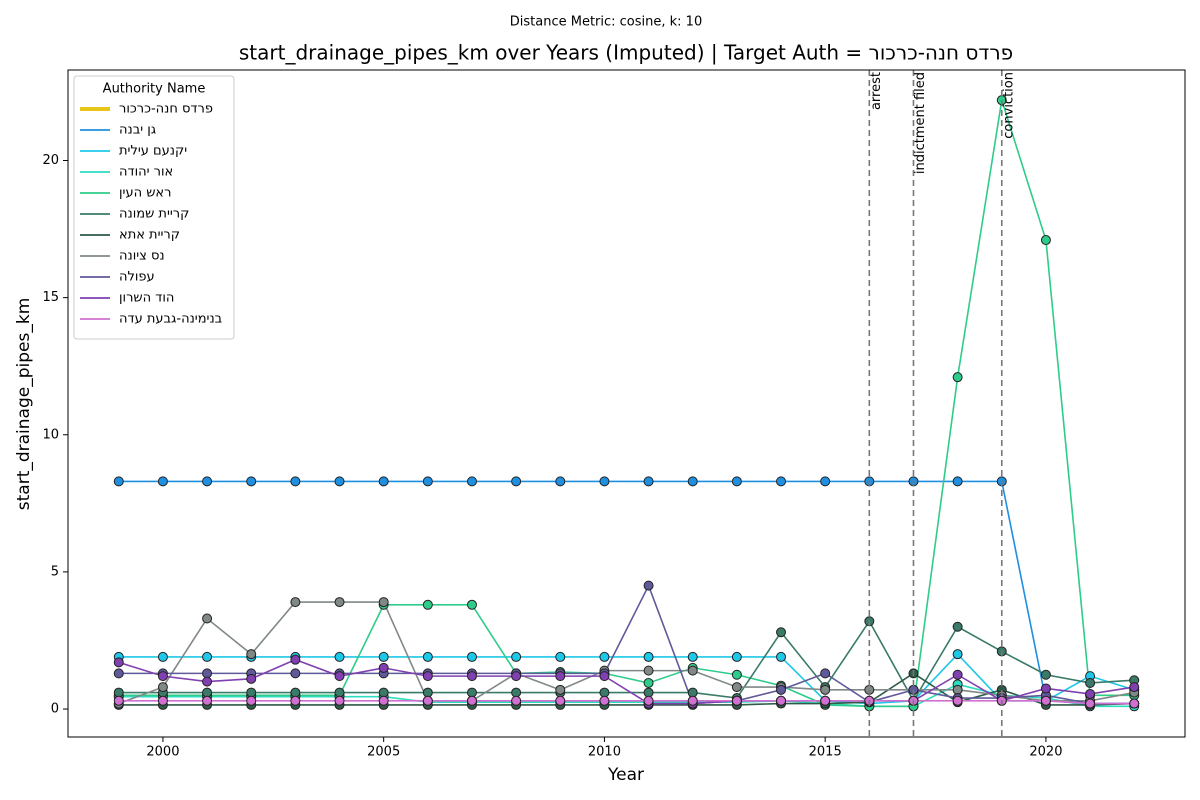  What do you see at coordinates (170, 319) in the screenshot?
I see `legend-label: הדע תעבג-הנימינב` at bounding box center [170, 319].